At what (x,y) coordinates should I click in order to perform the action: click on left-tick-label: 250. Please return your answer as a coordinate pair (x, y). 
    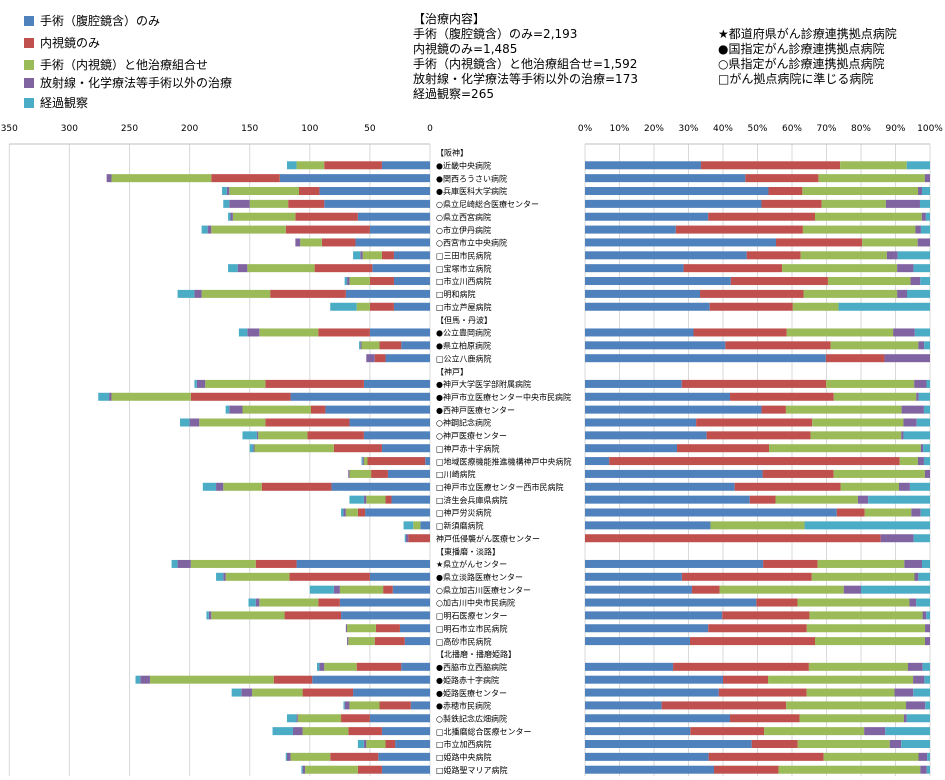
    Looking at the image, I should click on (129, 129).